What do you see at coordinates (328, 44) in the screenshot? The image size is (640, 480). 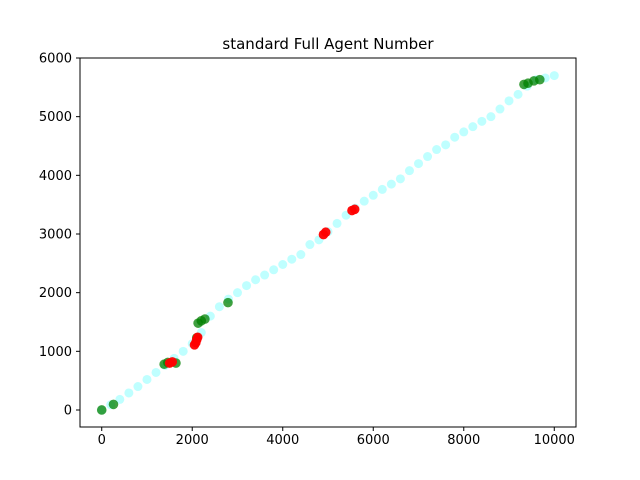 I see `chart-title: standard Full Agent Number` at bounding box center [328, 44].